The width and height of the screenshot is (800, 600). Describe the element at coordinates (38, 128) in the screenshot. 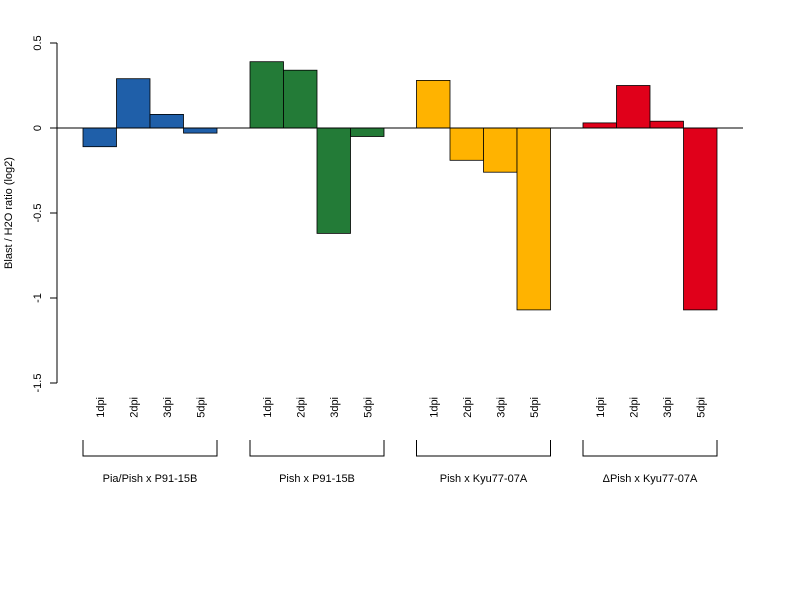

I see `y-tick-label: 0` at that location.